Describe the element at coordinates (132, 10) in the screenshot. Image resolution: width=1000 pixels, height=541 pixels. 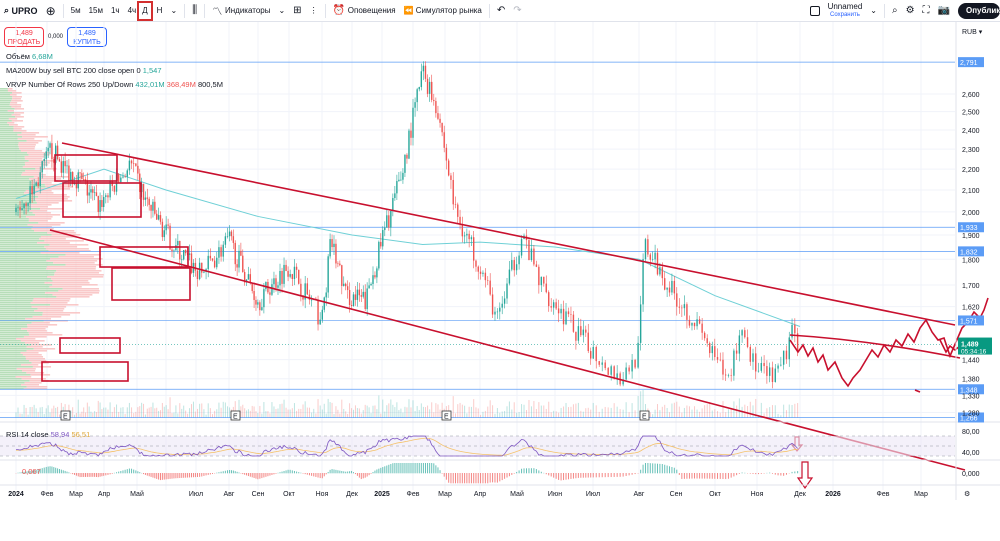
I see `timeframe-4h: 4ч` at that location.